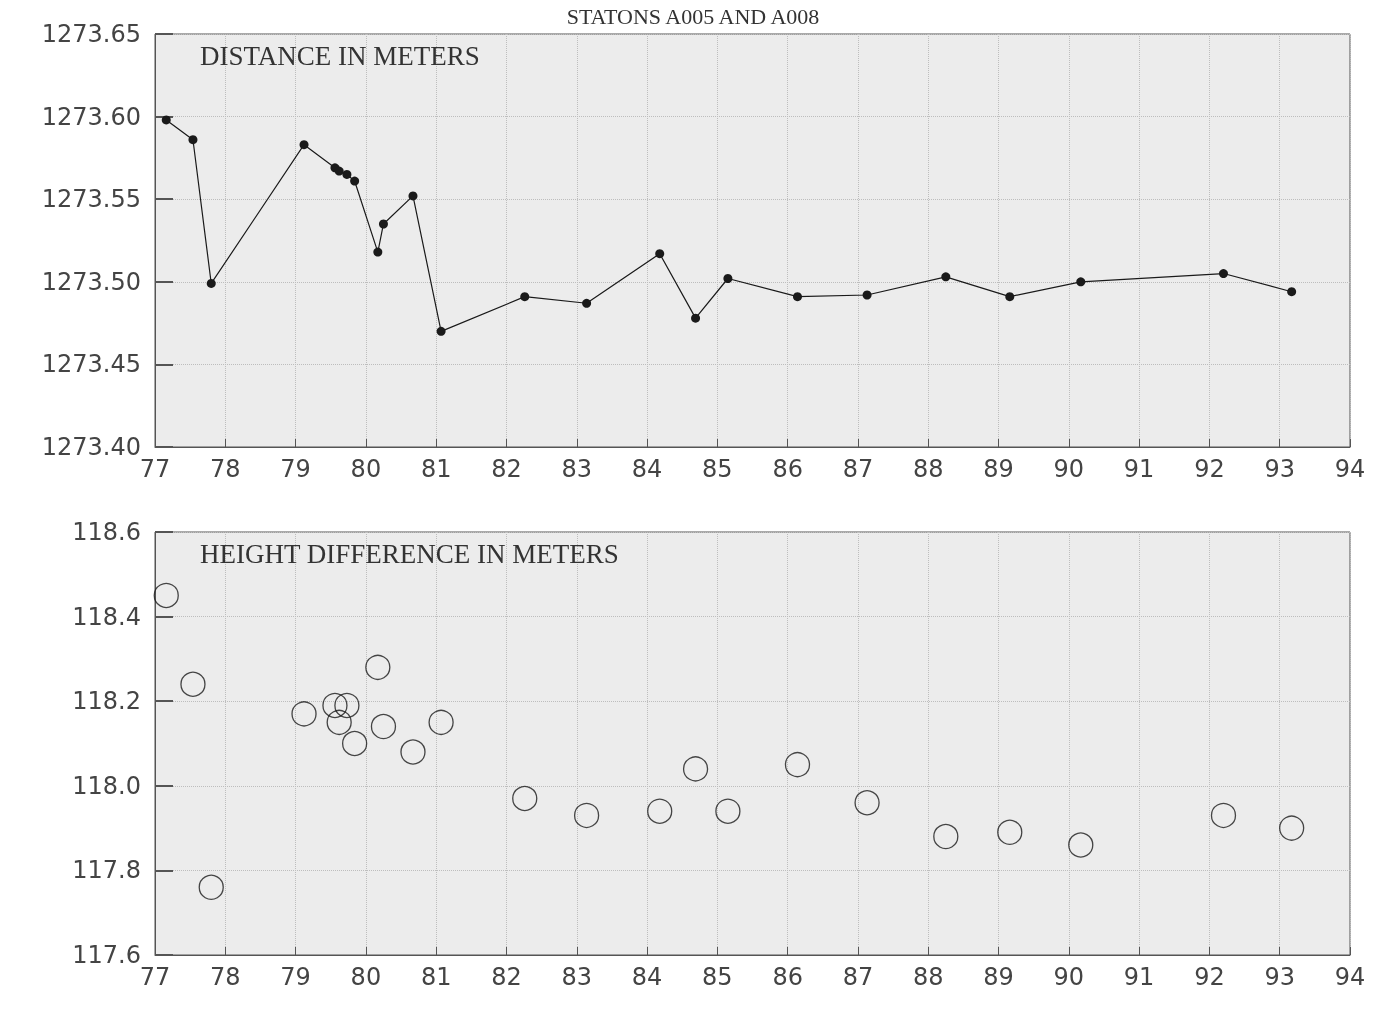  What do you see at coordinates (106, 701) in the screenshot?
I see `y-tick-label: 118.2` at bounding box center [106, 701].